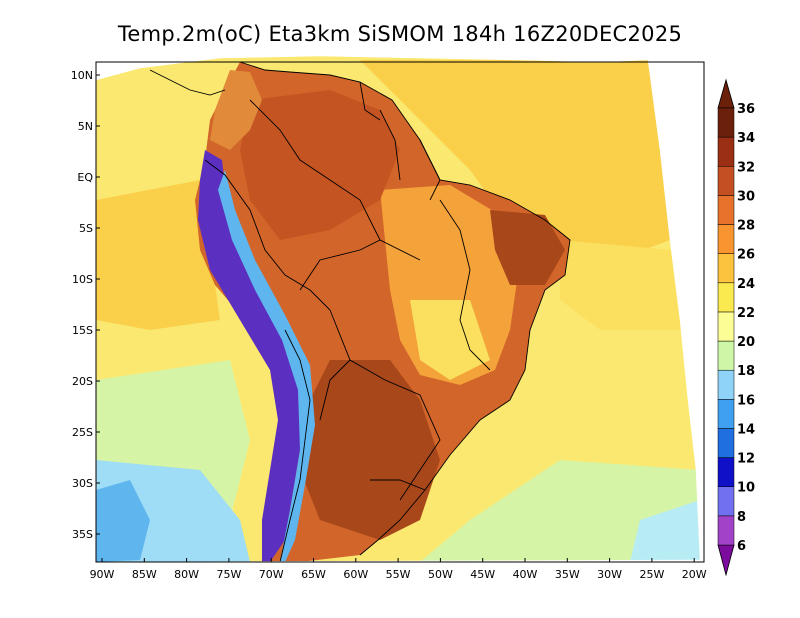 Image resolution: width=800 pixels, height=618 pixels. Describe the element at coordinates (82, 534) in the screenshot. I see `lat-label-35s: 35S` at that location.